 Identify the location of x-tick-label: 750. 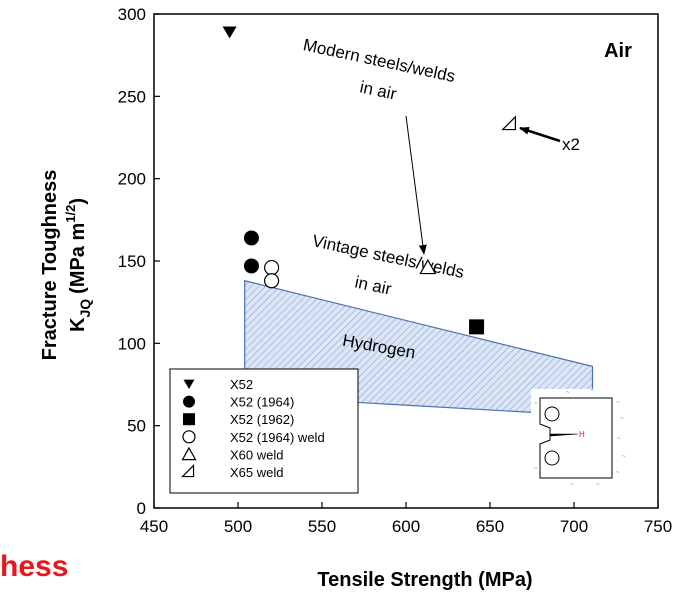
(658, 526).